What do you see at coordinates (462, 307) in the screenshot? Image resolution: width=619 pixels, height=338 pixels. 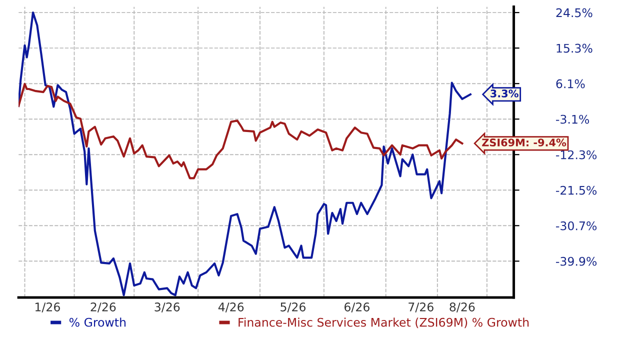 I see `x-tick-label: 8/26` at bounding box center [462, 307].